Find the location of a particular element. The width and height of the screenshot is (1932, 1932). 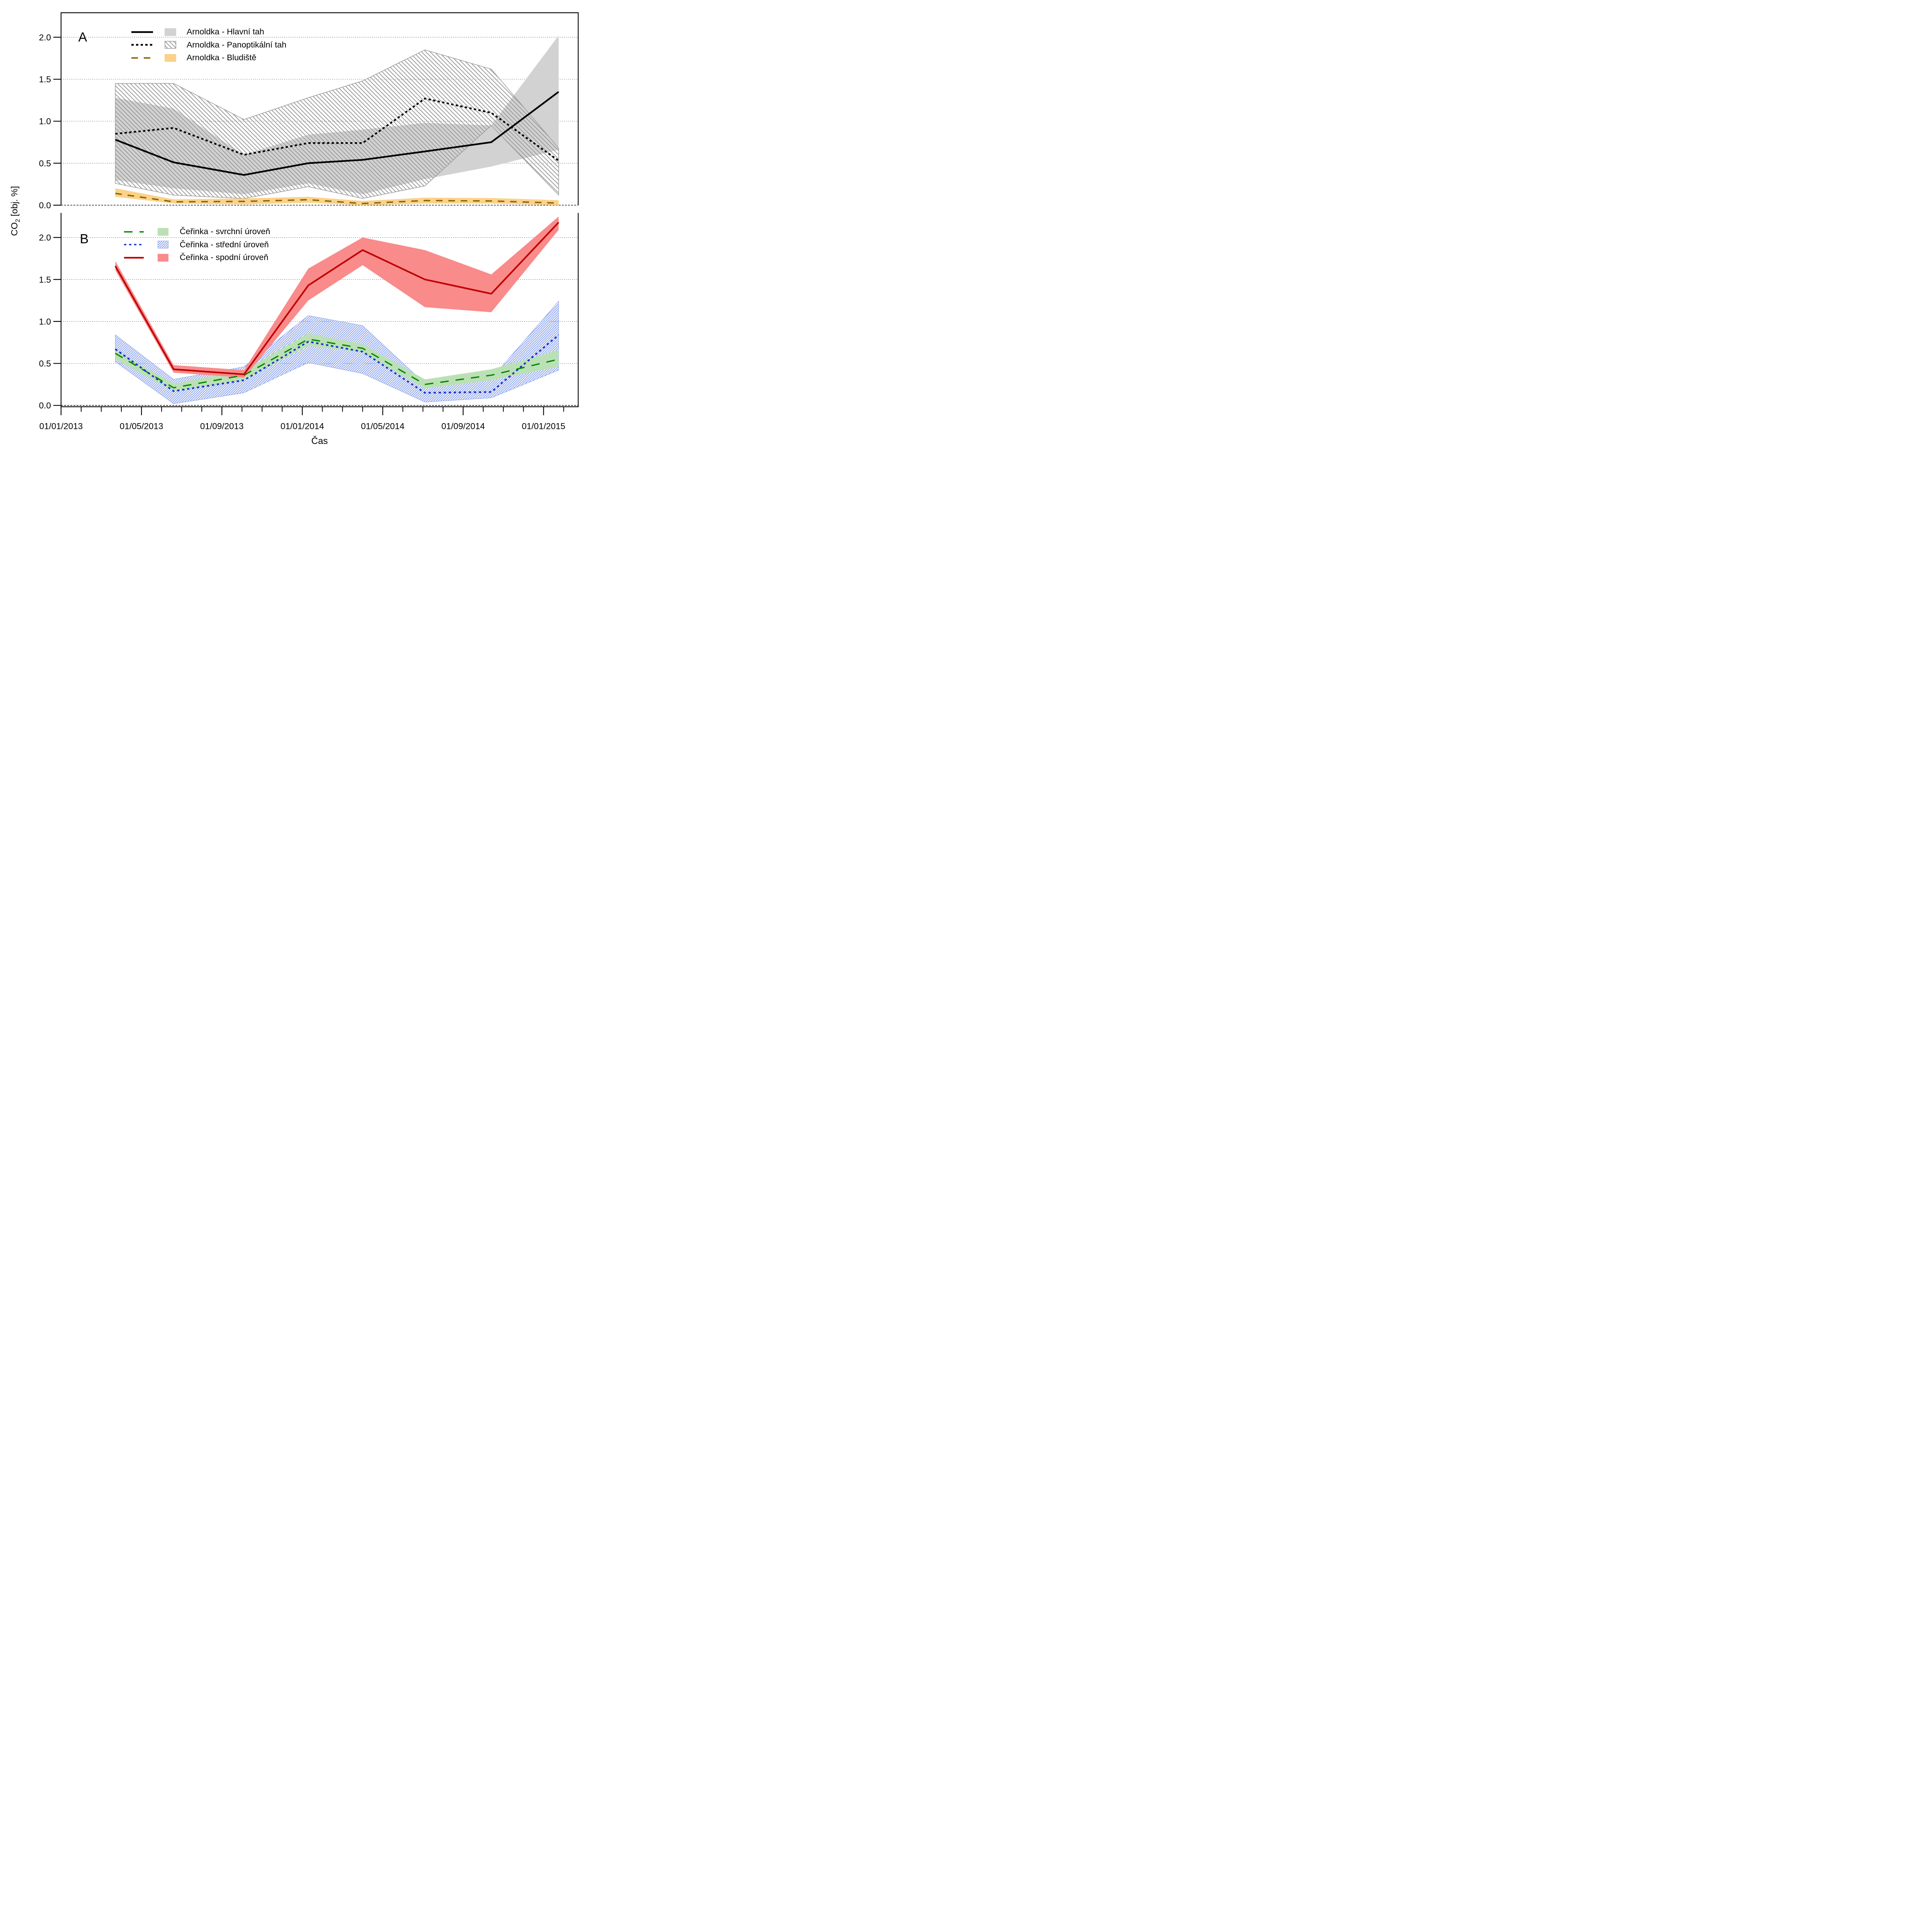

x-tick-label: 01/09/2014 is located at coordinates (463, 427).